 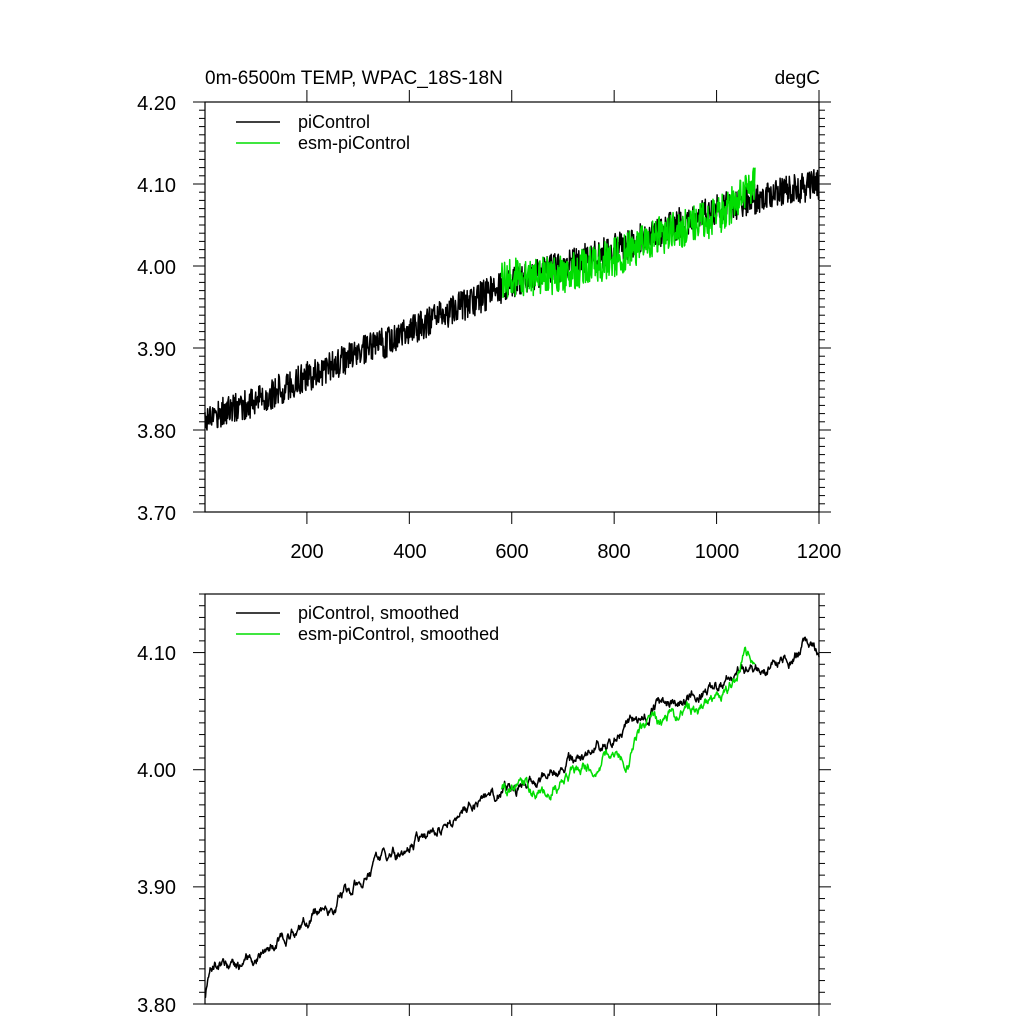 What do you see at coordinates (334, 122) in the screenshot?
I see `legend-label-picontrol: piControl` at bounding box center [334, 122].